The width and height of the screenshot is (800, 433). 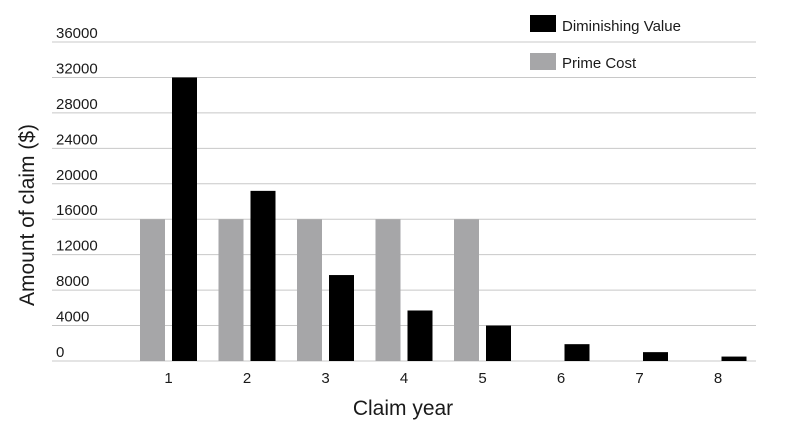 What do you see at coordinates (77, 175) in the screenshot?
I see `y-tick-label: 20000` at bounding box center [77, 175].